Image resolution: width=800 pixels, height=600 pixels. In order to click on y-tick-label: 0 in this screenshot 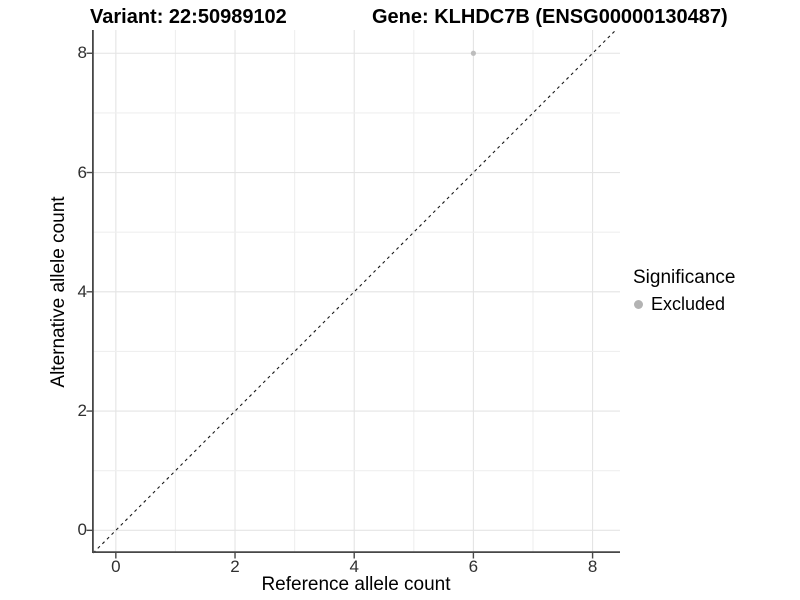, I will do `click(82, 530)`.